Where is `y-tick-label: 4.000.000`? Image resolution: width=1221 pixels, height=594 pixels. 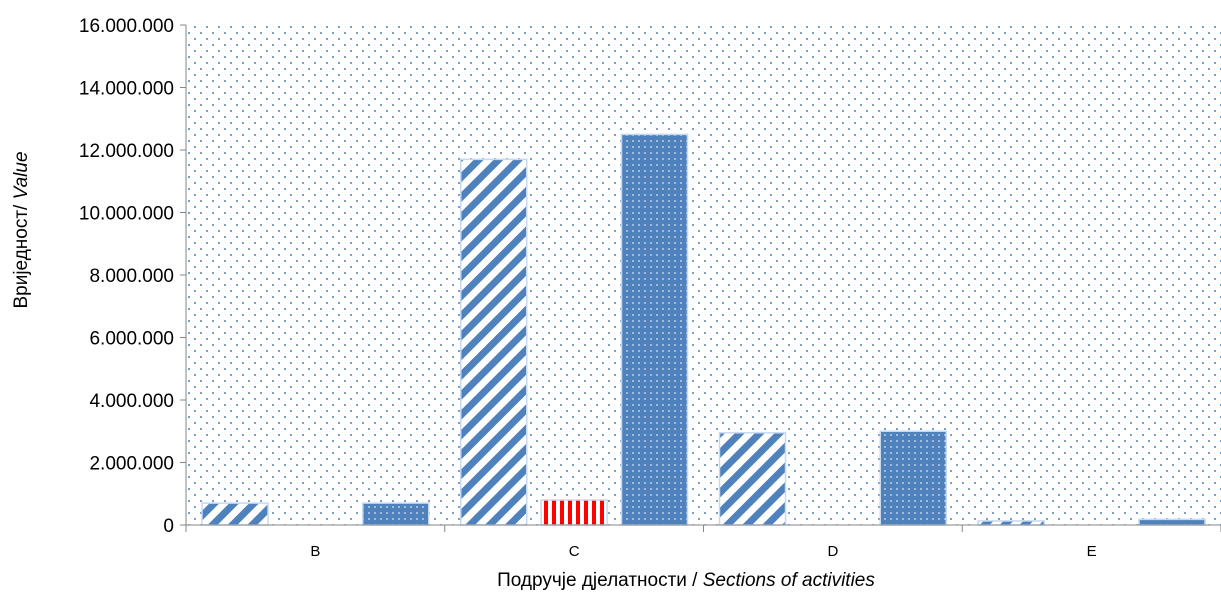
y-tick-label: 4.000.000 is located at coordinates (131, 401).